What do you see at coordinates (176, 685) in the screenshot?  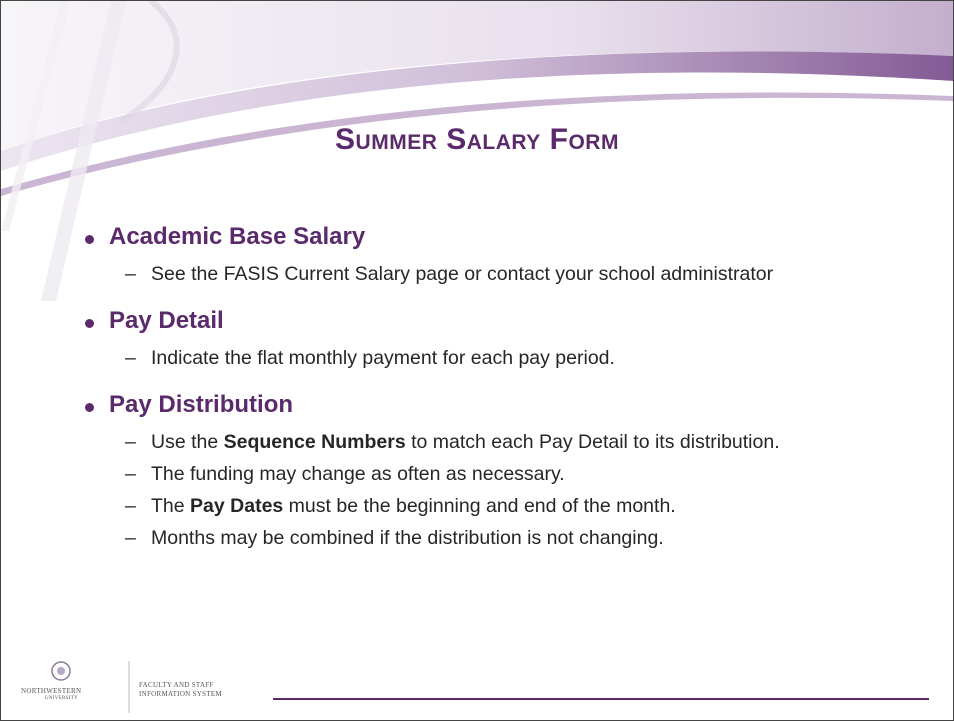 I see `footer-system: FACULTY AND STAFF` at bounding box center [176, 685].